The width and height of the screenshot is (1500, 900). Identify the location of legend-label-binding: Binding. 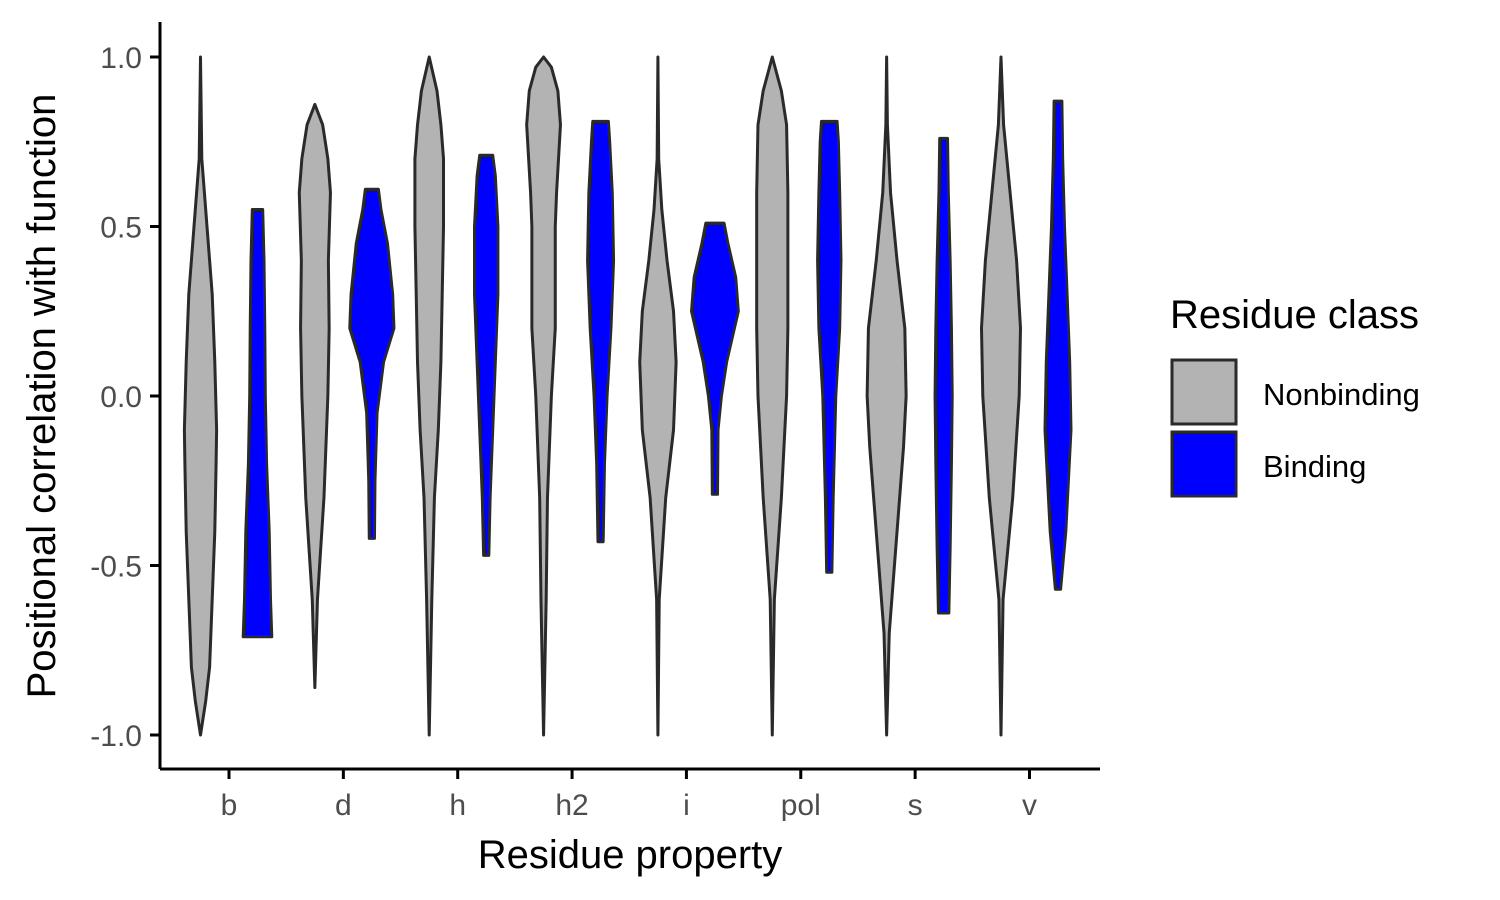
(1314, 466).